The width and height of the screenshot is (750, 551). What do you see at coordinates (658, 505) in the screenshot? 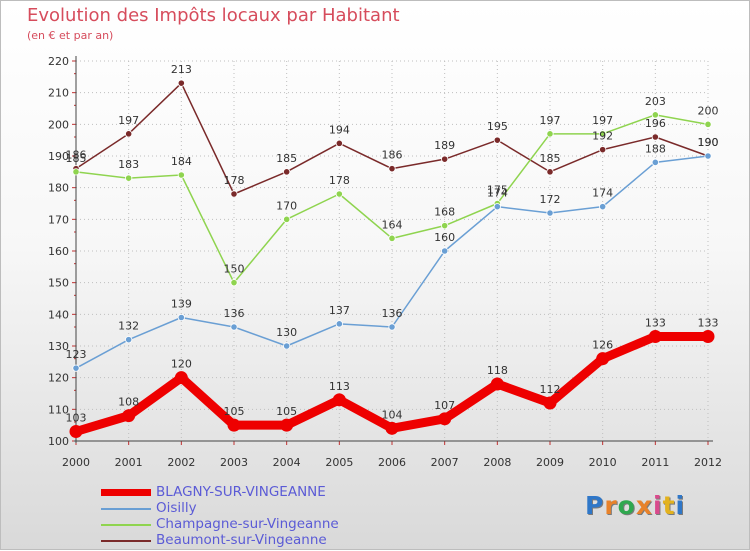
I see `logo-letter: i` at bounding box center [658, 505].